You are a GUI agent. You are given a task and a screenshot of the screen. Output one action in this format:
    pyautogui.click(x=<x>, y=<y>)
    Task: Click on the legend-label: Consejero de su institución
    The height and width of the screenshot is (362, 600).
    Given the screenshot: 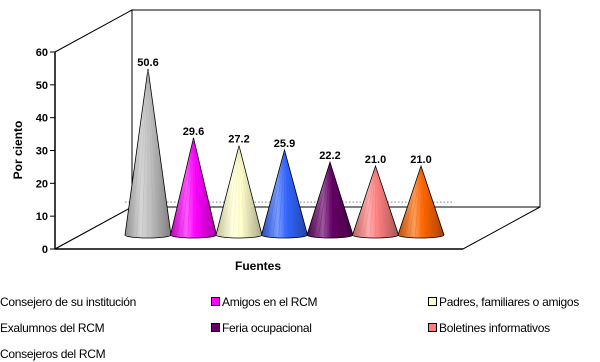 What is the action you would take?
    pyautogui.click(x=68, y=302)
    